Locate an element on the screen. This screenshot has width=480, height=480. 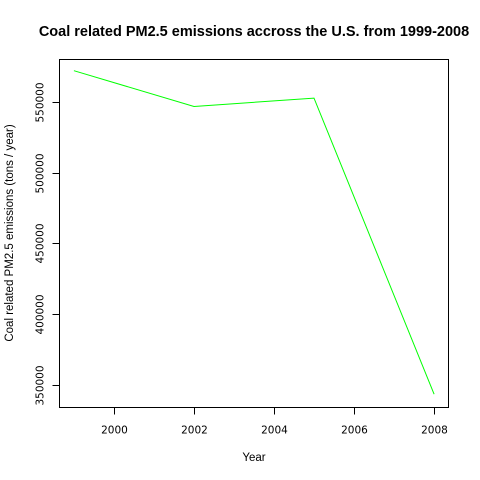
y-tick-label: 350000 is located at coordinates (41, 385).